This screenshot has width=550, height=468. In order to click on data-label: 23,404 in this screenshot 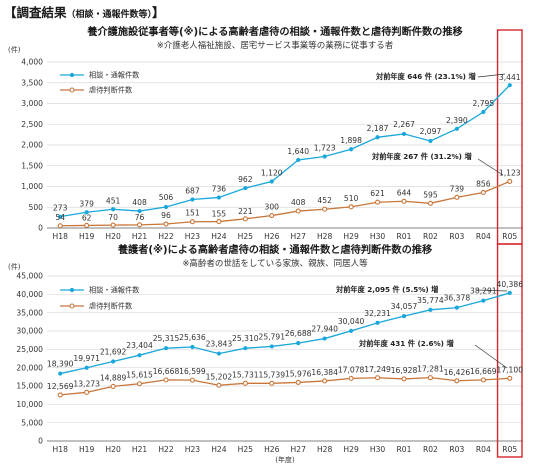, I will do `click(139, 345)`.